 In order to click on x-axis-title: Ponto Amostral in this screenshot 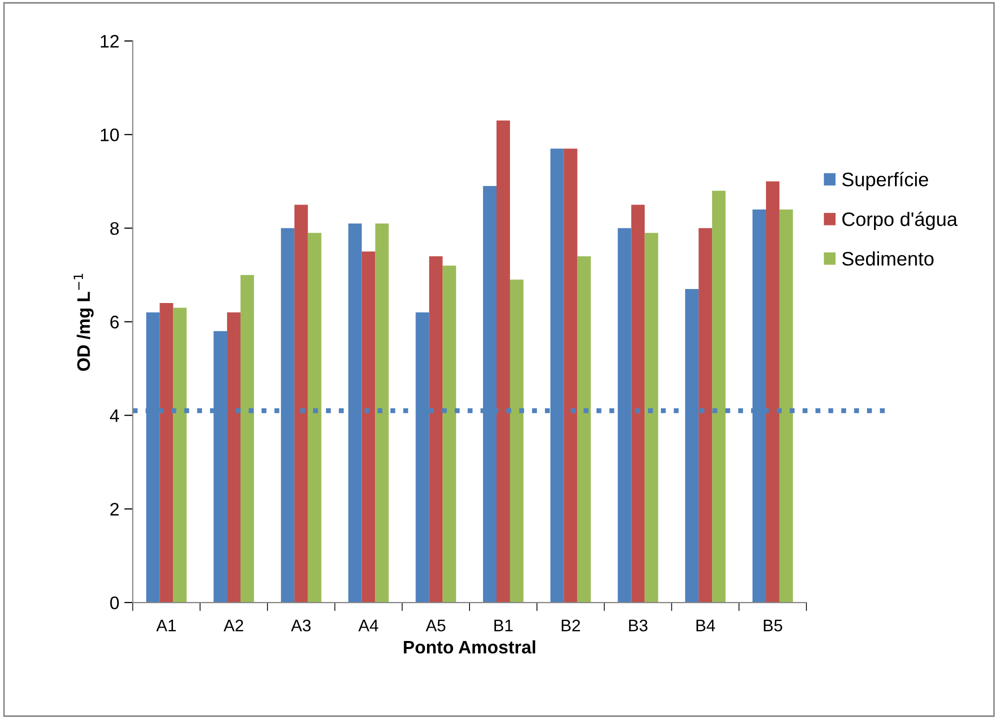, I will do `click(470, 647)`.